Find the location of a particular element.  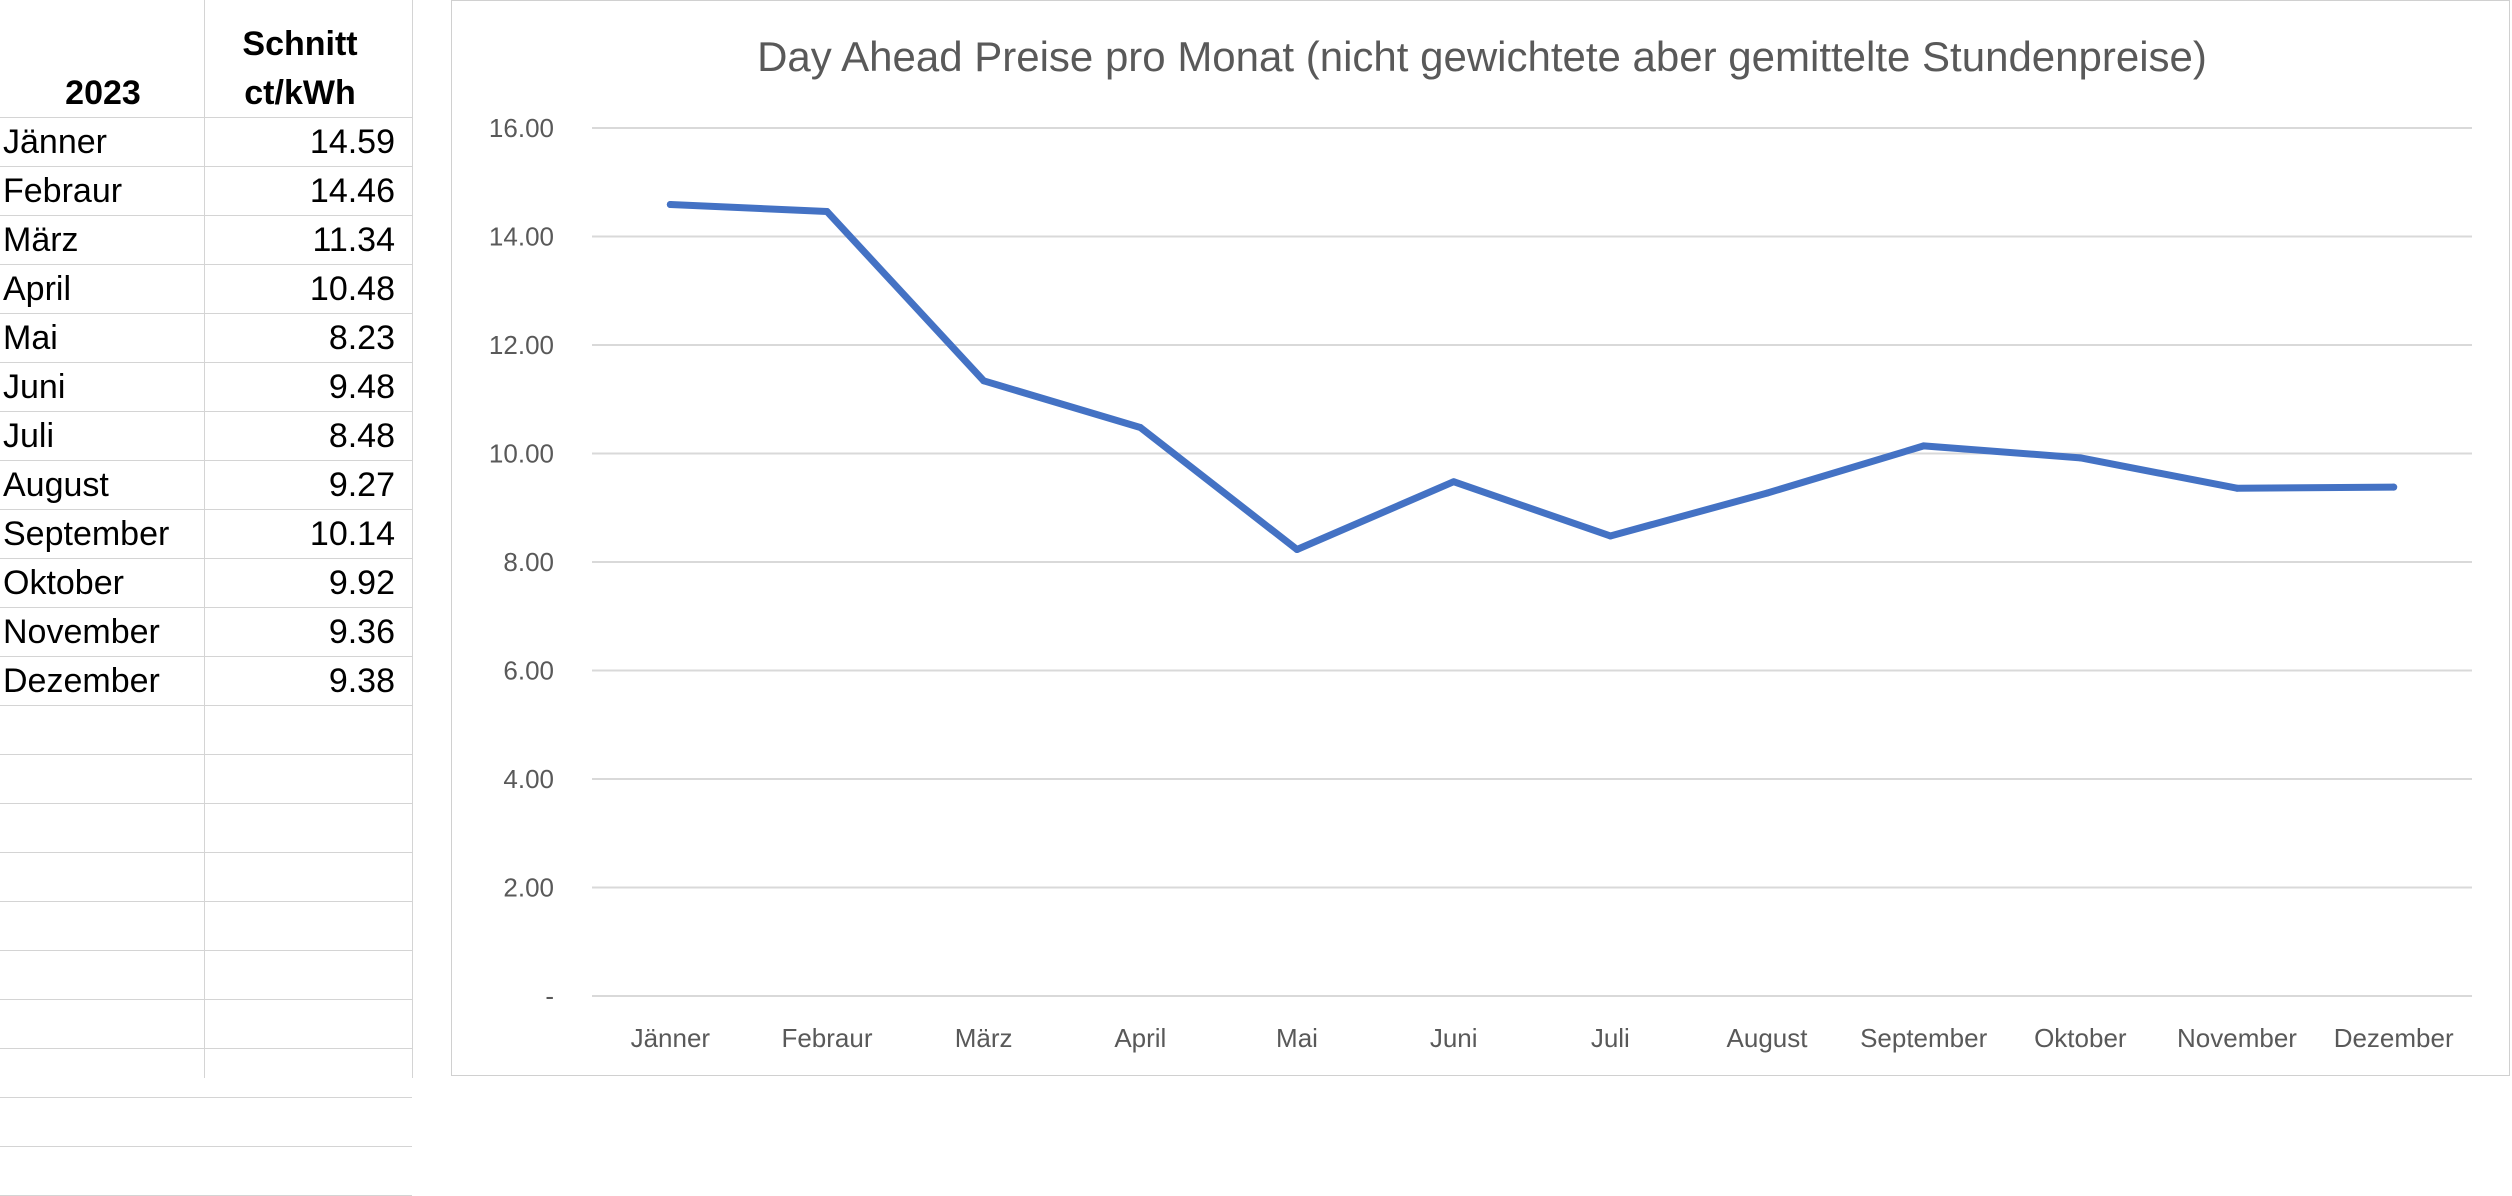

month-cell: April is located at coordinates (37, 289).